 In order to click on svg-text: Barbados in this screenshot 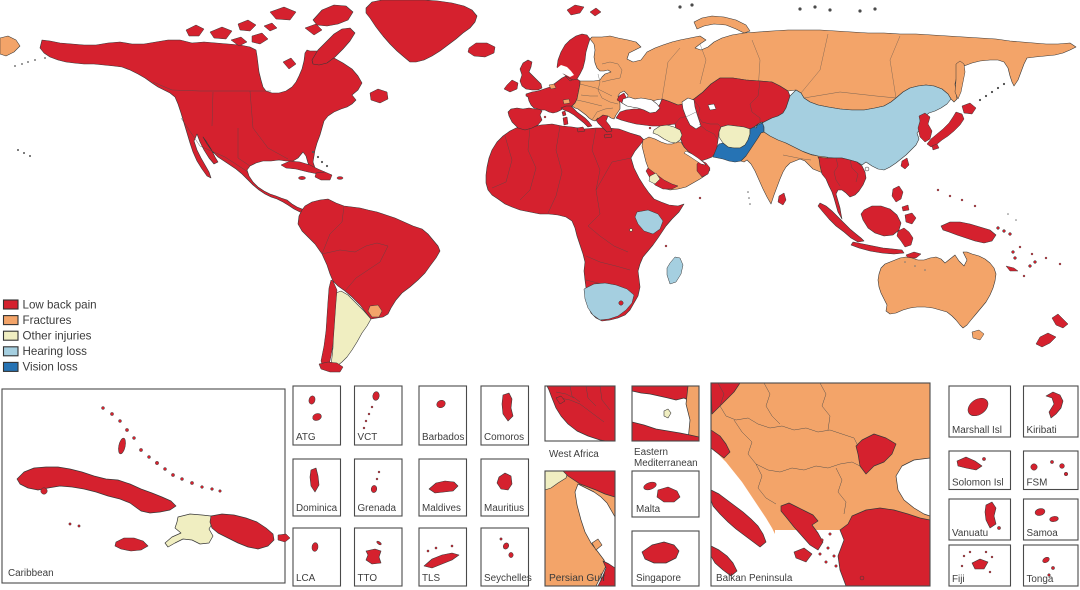, I will do `click(443, 437)`.